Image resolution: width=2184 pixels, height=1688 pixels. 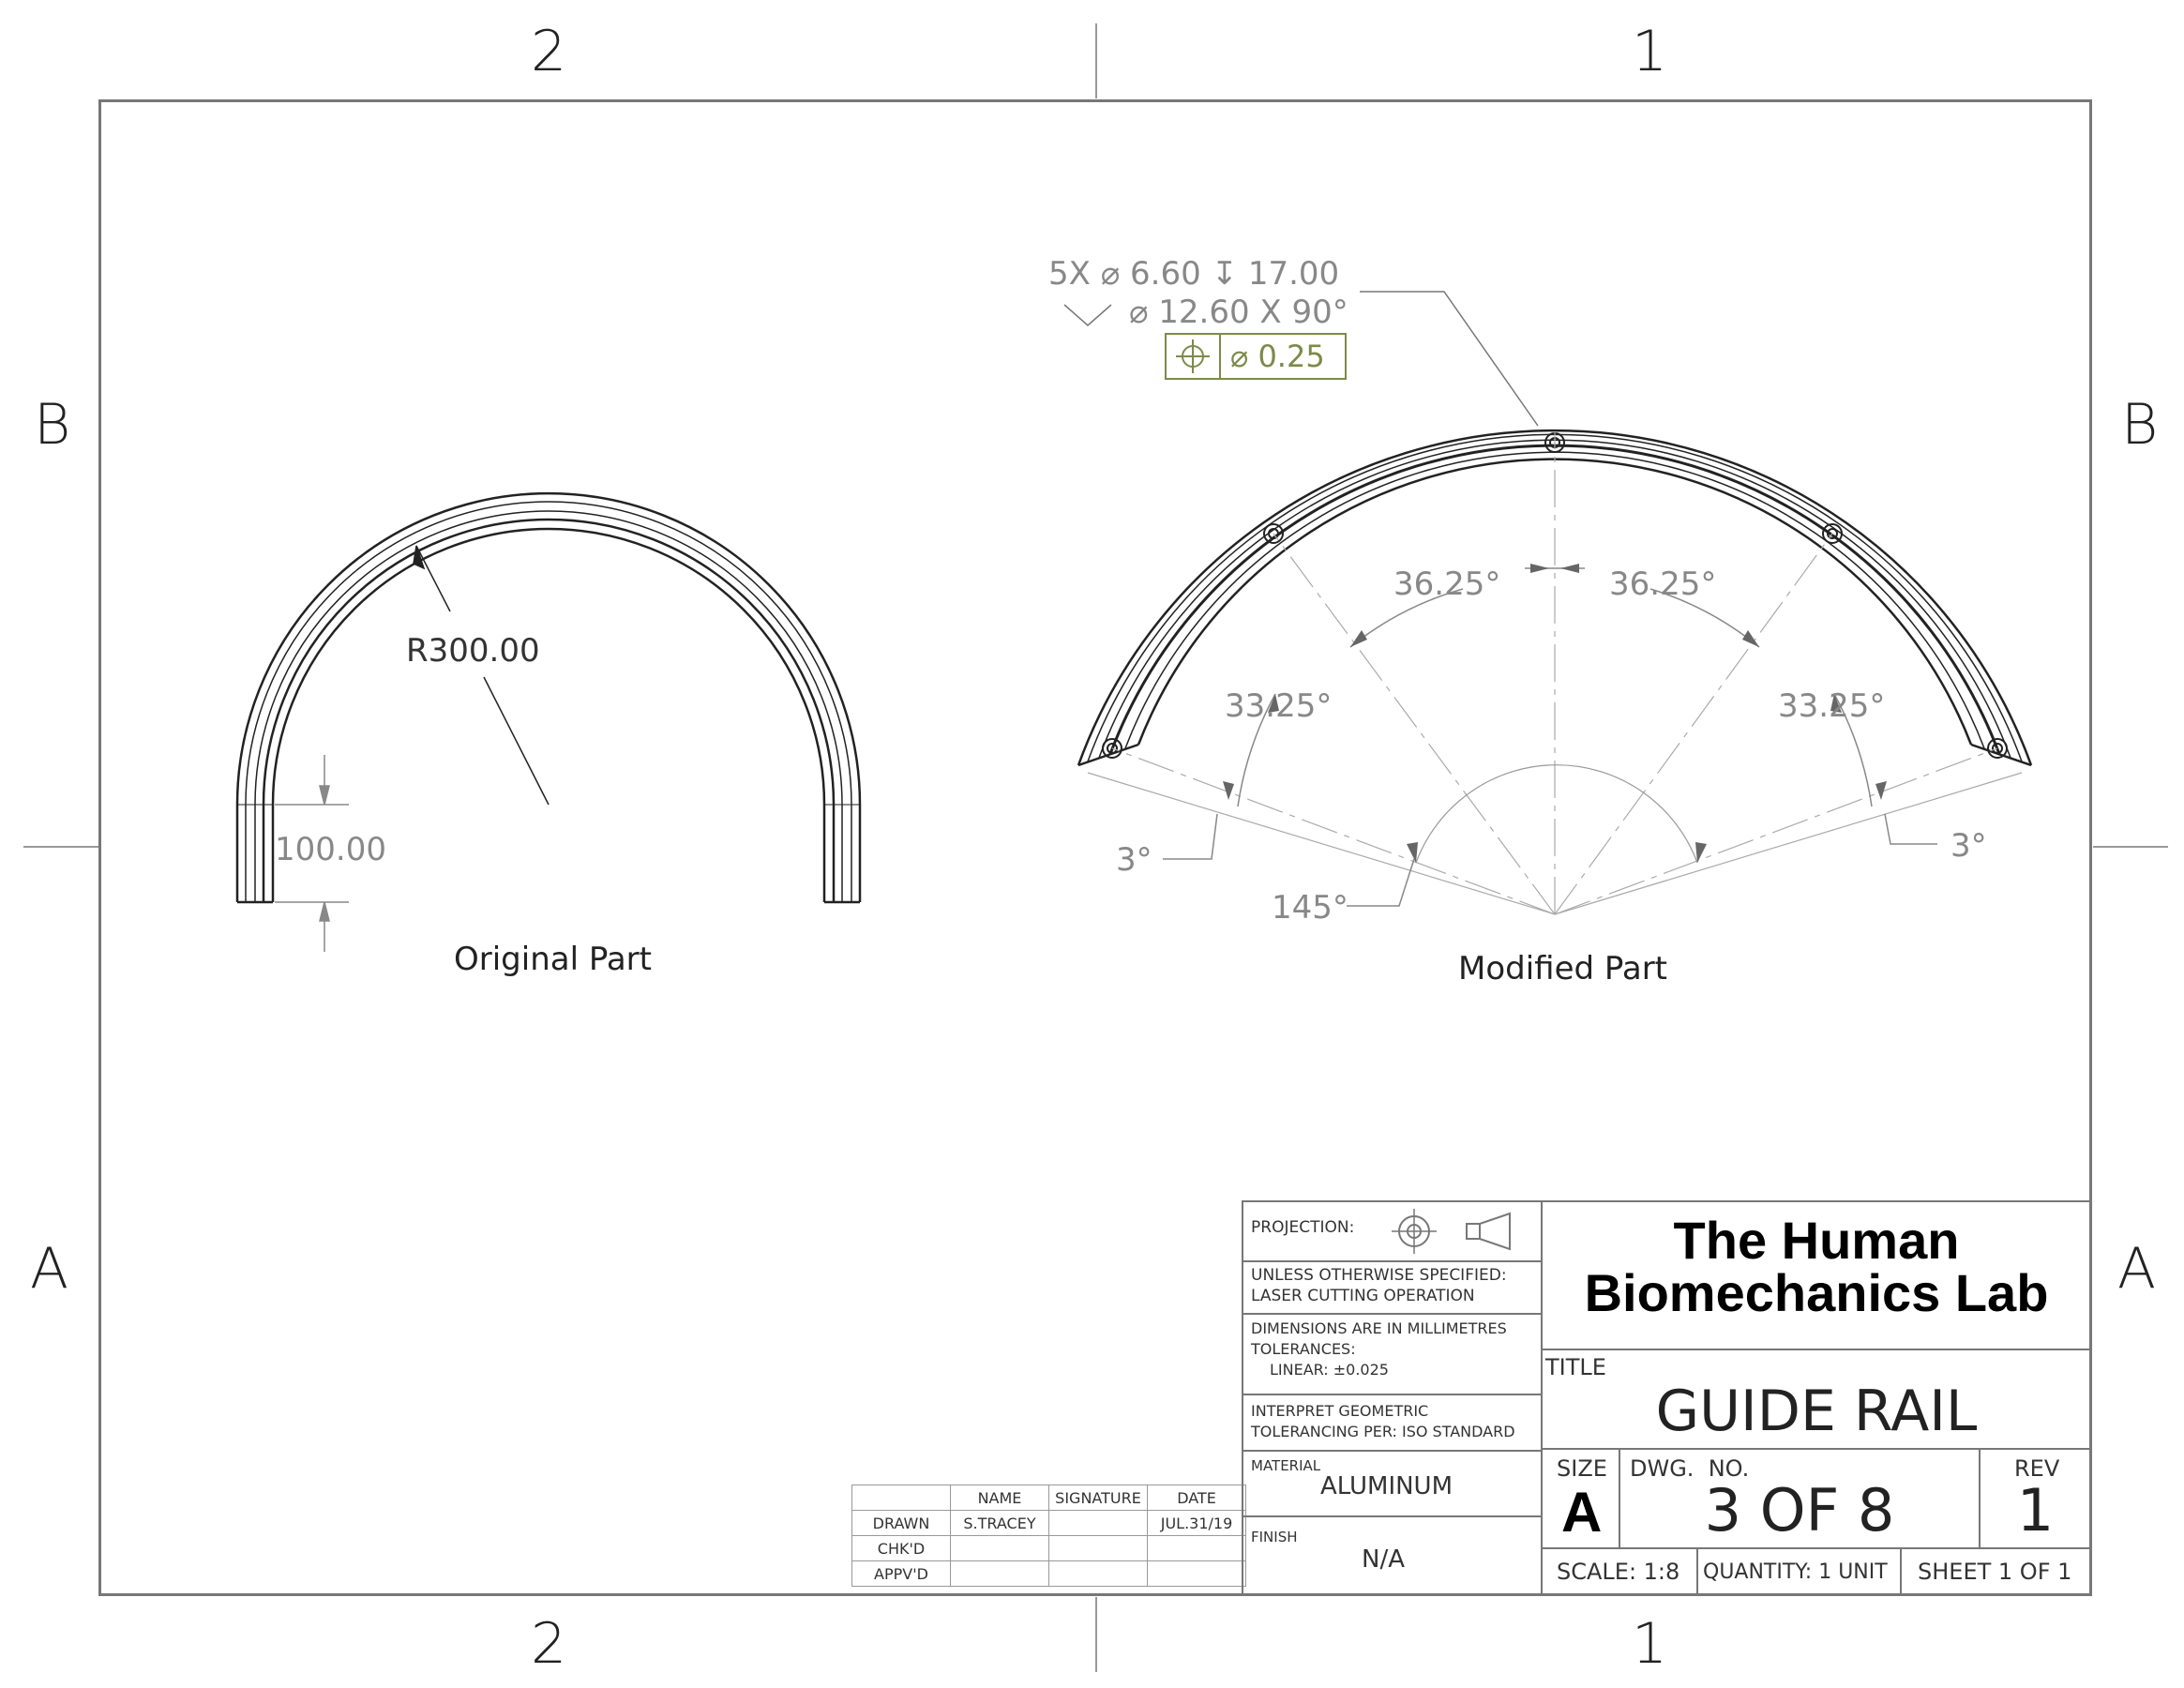 What do you see at coordinates (1379, 1328) in the screenshot?
I see `dimensions-line1: DIMENSIONS ARE IN MILLIMETRES` at bounding box center [1379, 1328].